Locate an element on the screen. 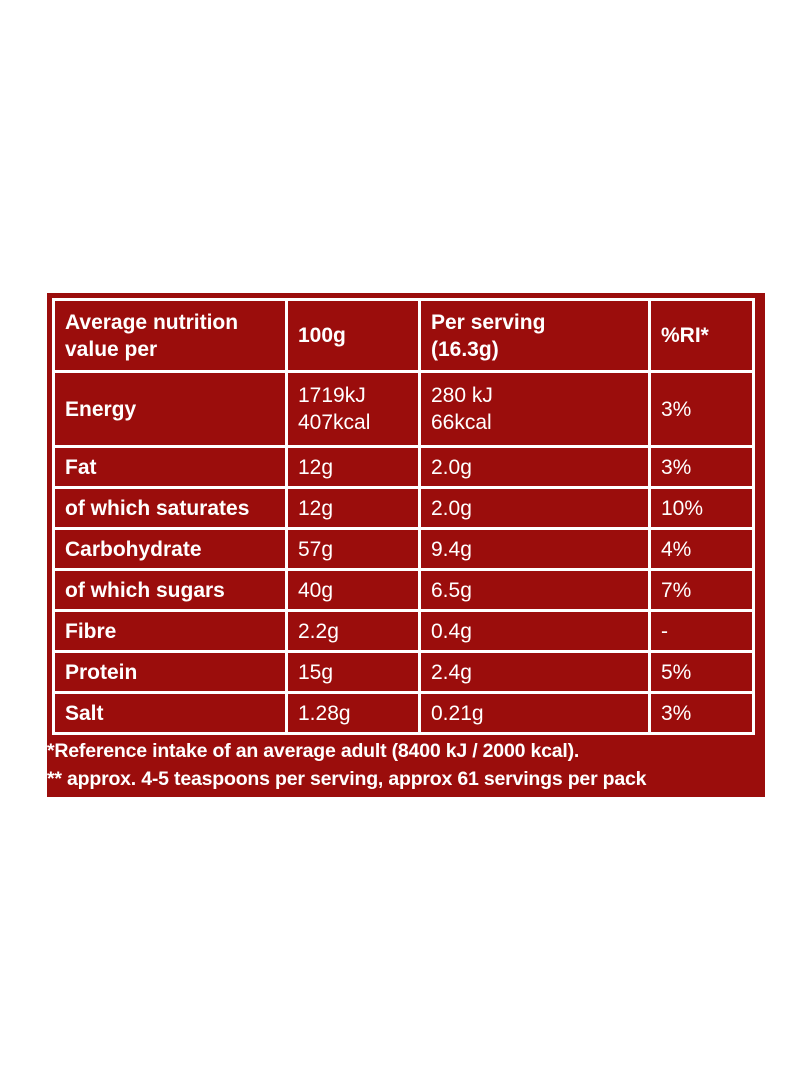  value-cell: 6.5g is located at coordinates (534, 590).